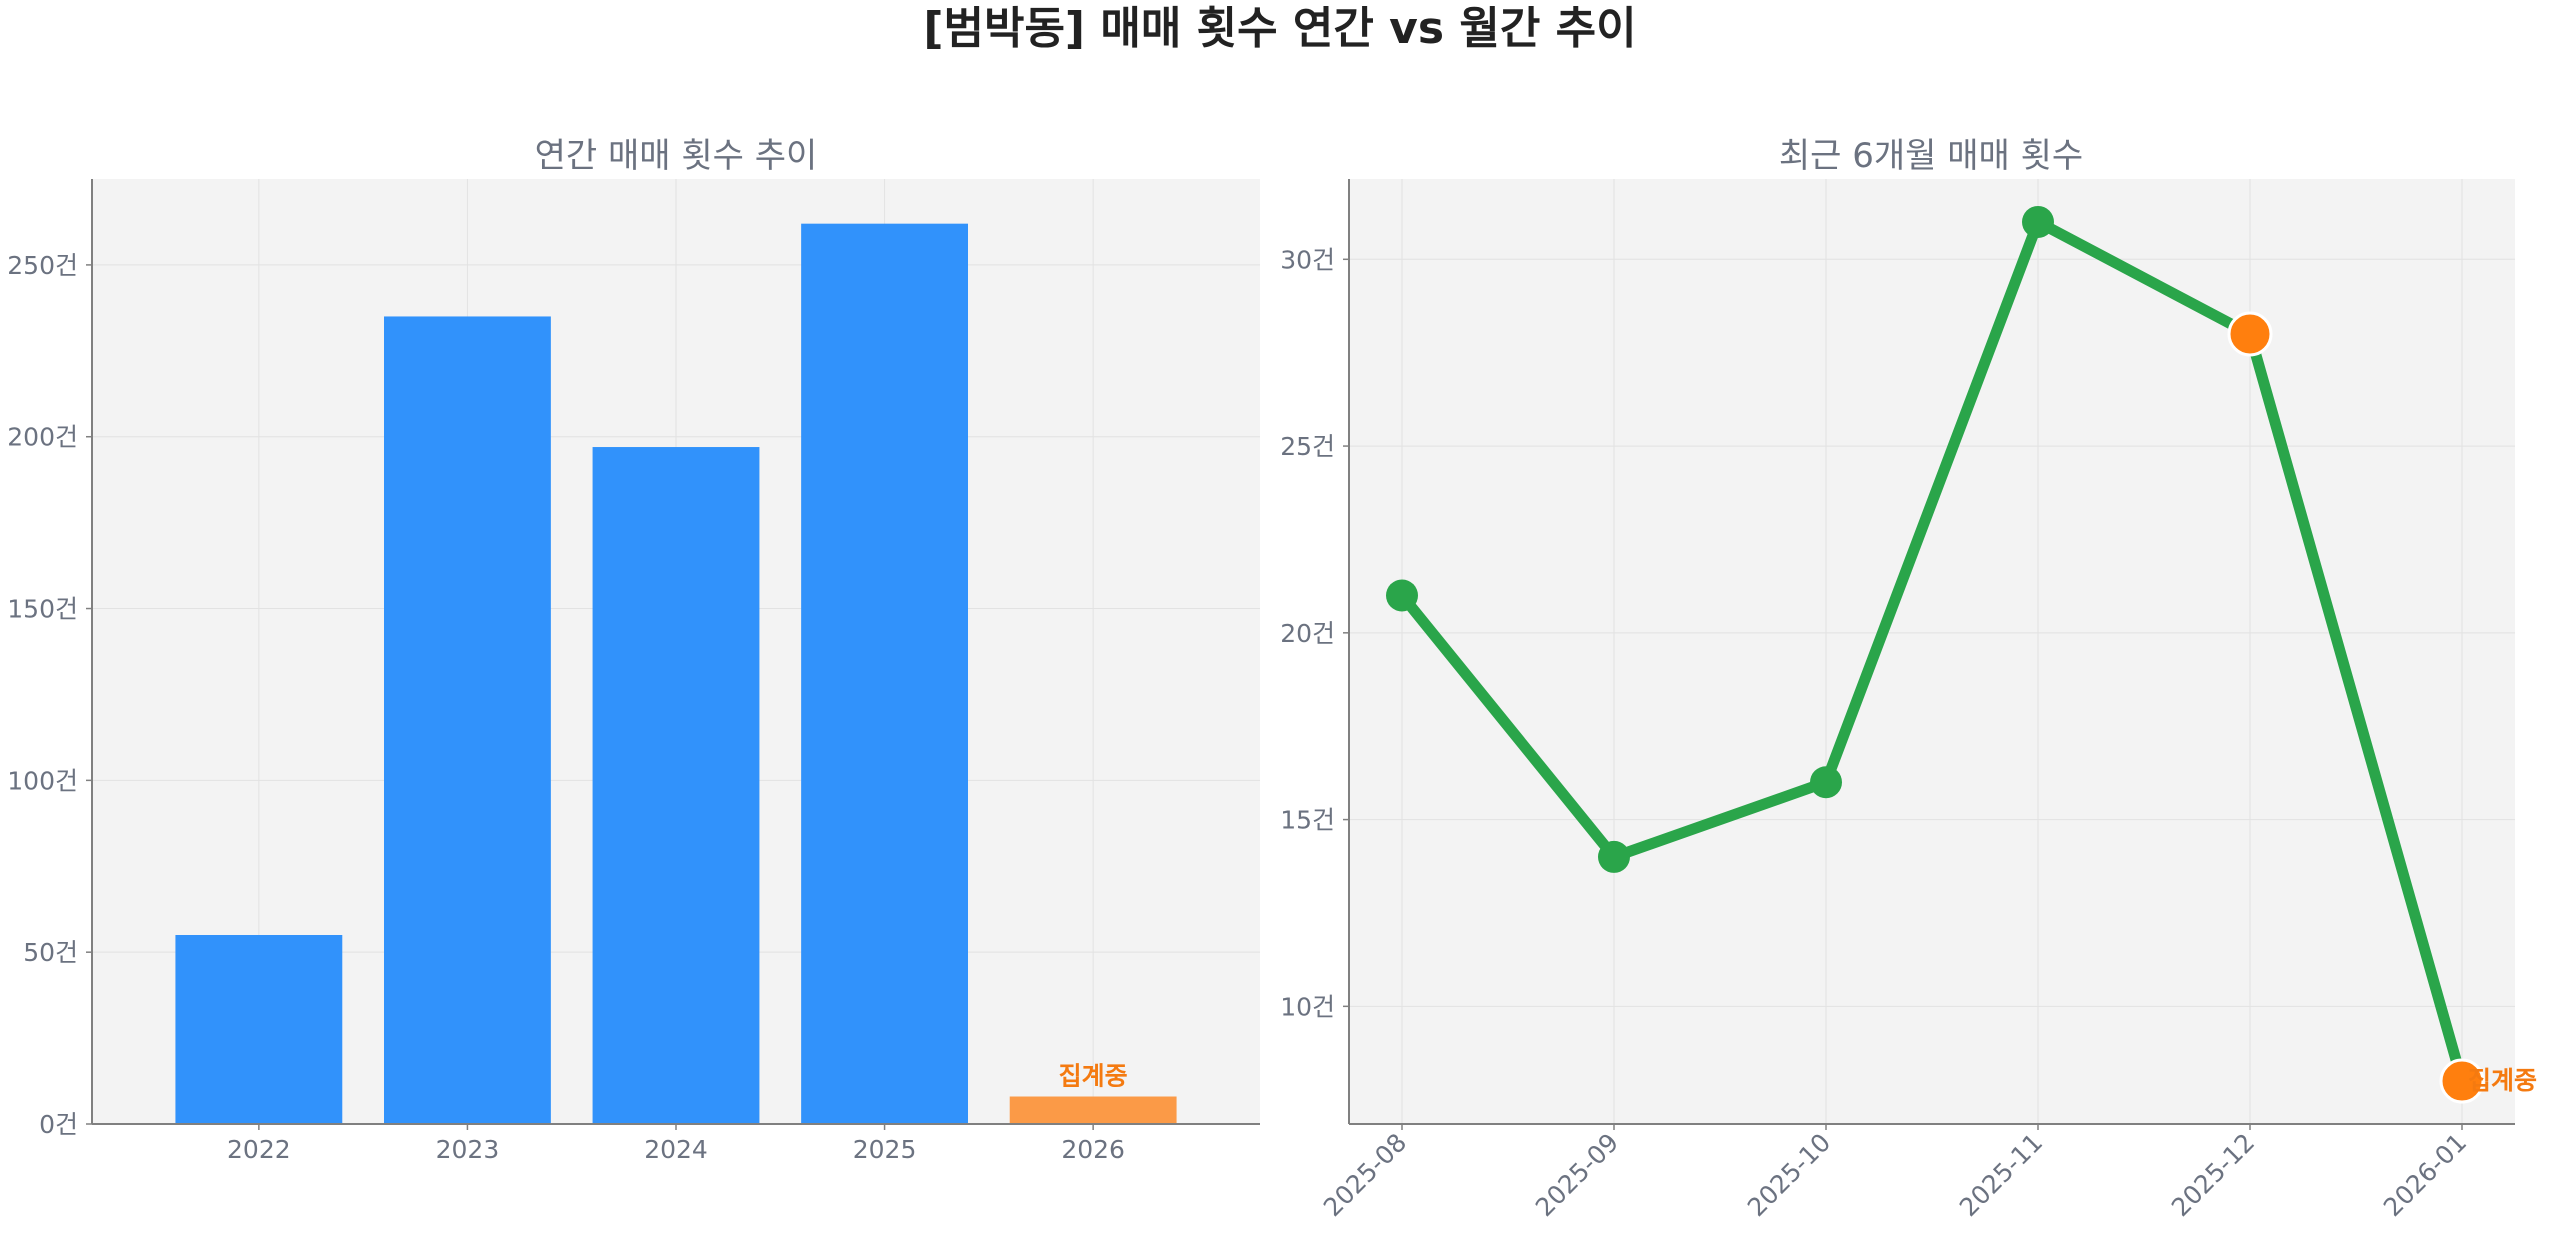 The height and width of the screenshot is (1235, 2560). What do you see at coordinates (1931, 156) in the screenshot?
I see `monthly-chart-title: 최근 6개월 매매 횟수` at bounding box center [1931, 156].